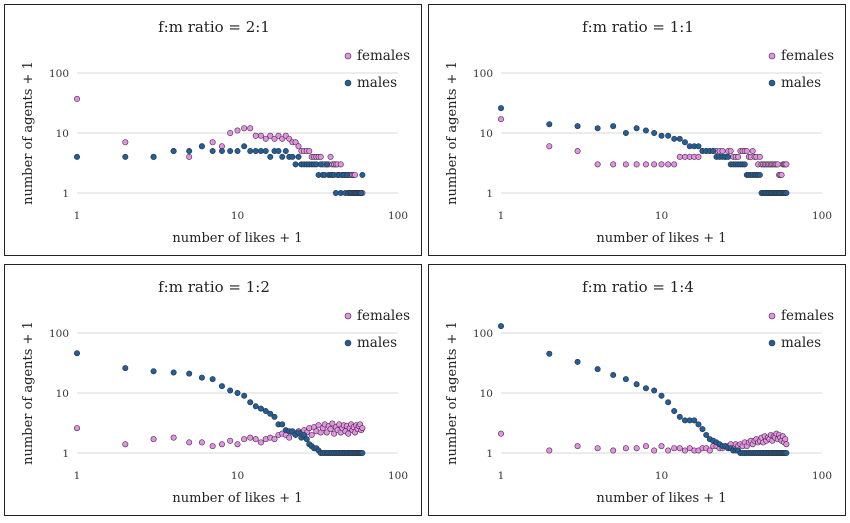  I want to click on y-tick-label: 100, so click(483, 74).